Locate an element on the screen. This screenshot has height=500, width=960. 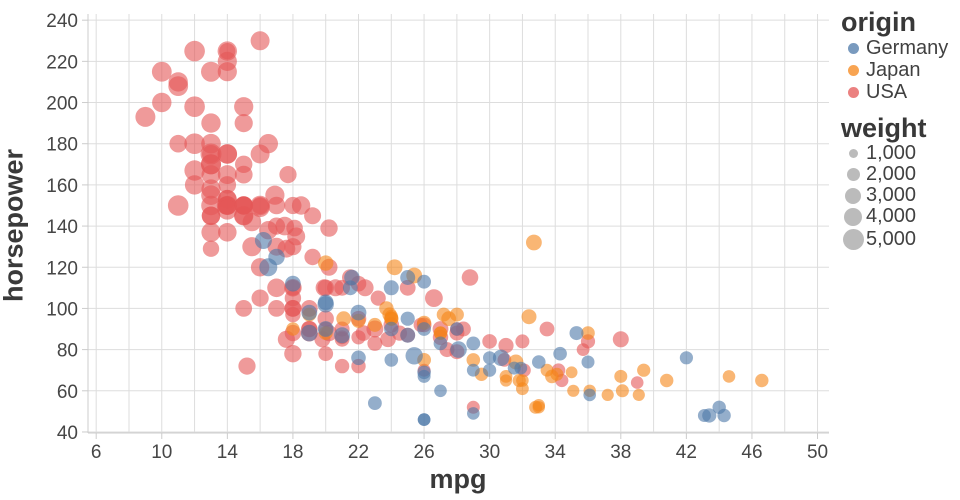
y-tick-label: 160 is located at coordinates (62, 186).